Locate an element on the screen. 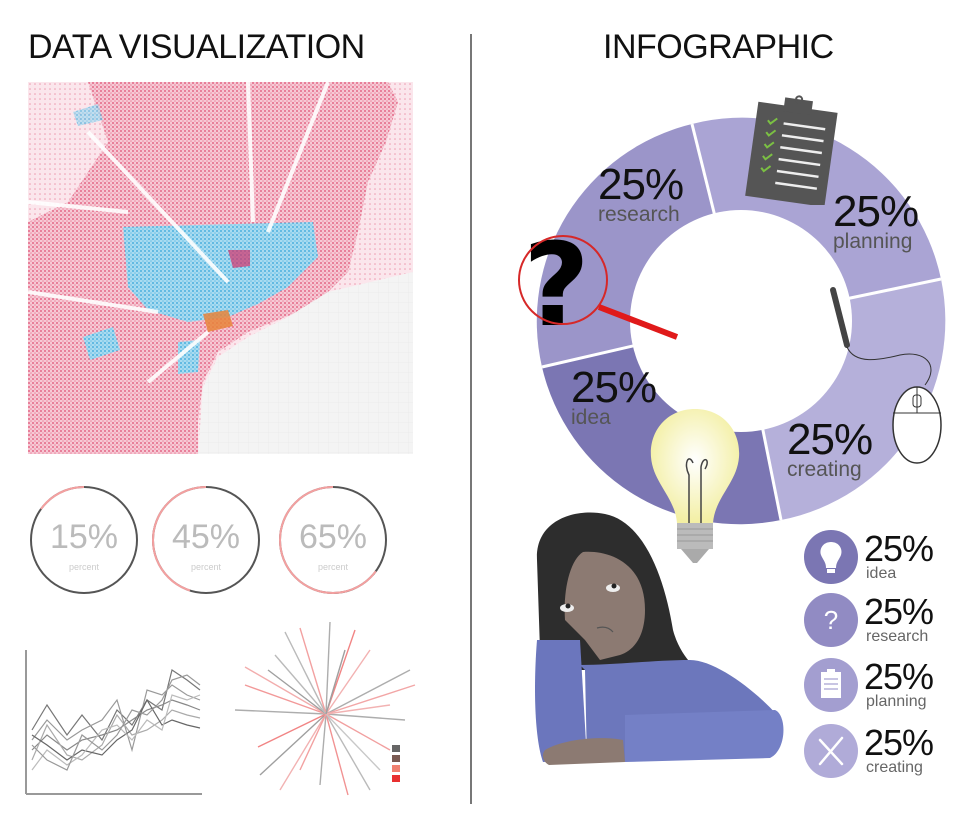 The width and height of the screenshot is (980, 828). radial-burst-chart is located at coordinates (330, 710).